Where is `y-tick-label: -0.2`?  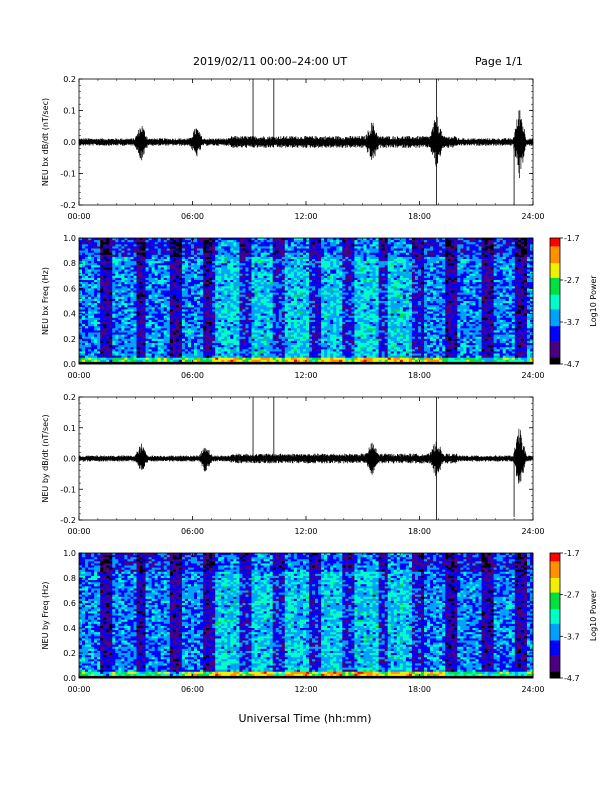
y-tick-label: -0.2 is located at coordinates (68, 205).